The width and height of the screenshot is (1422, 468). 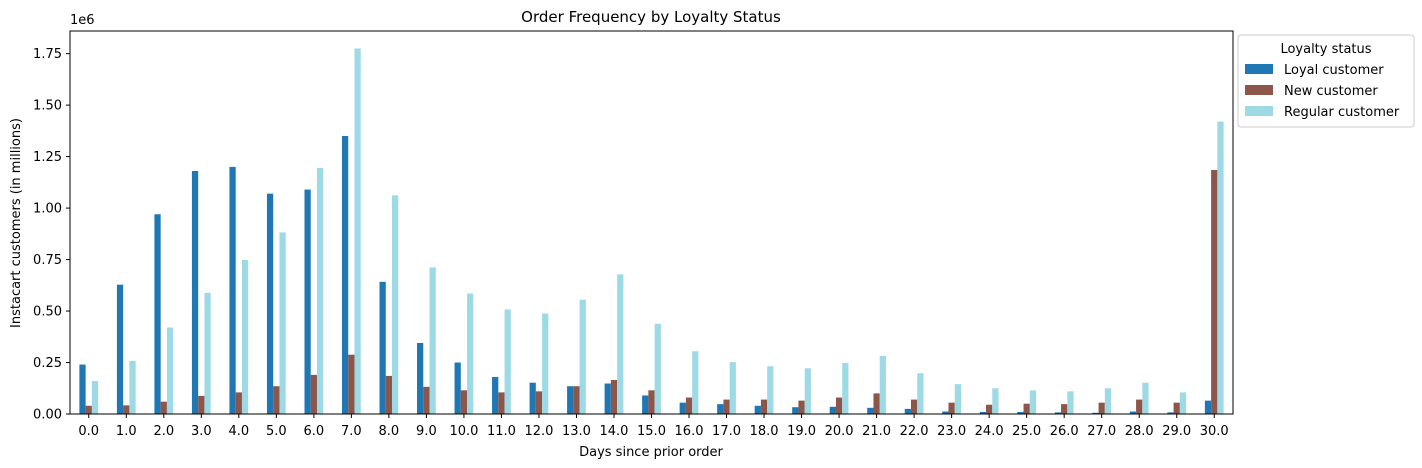 I want to click on bar-loyal-customer-28.0, so click(x=1133, y=412).